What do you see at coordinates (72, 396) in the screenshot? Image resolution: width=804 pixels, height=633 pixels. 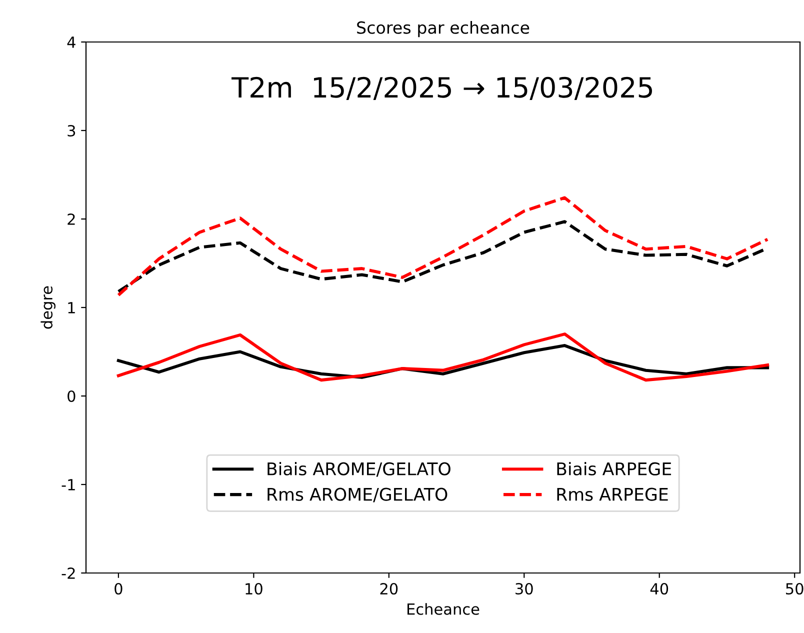 I see `y-tick-label: 0` at bounding box center [72, 396].